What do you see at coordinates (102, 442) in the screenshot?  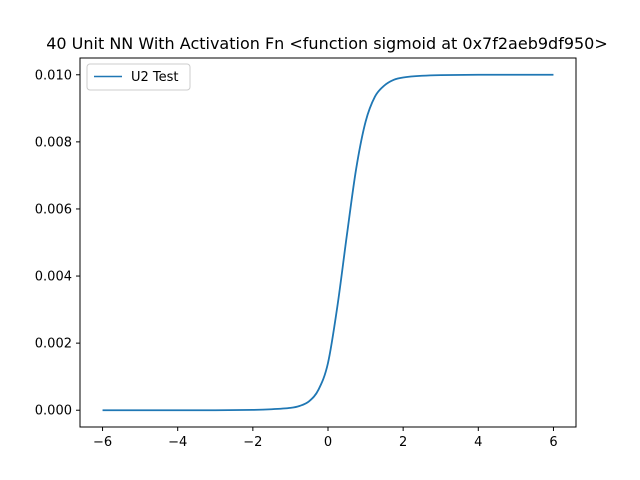 I see `x-tick-label: −6` at bounding box center [102, 442].